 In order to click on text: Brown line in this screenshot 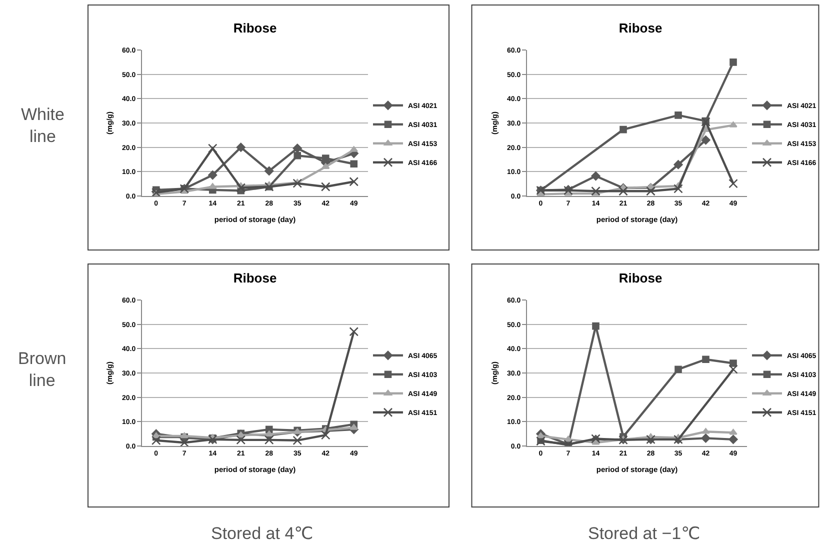, I will do `click(42, 369)`.